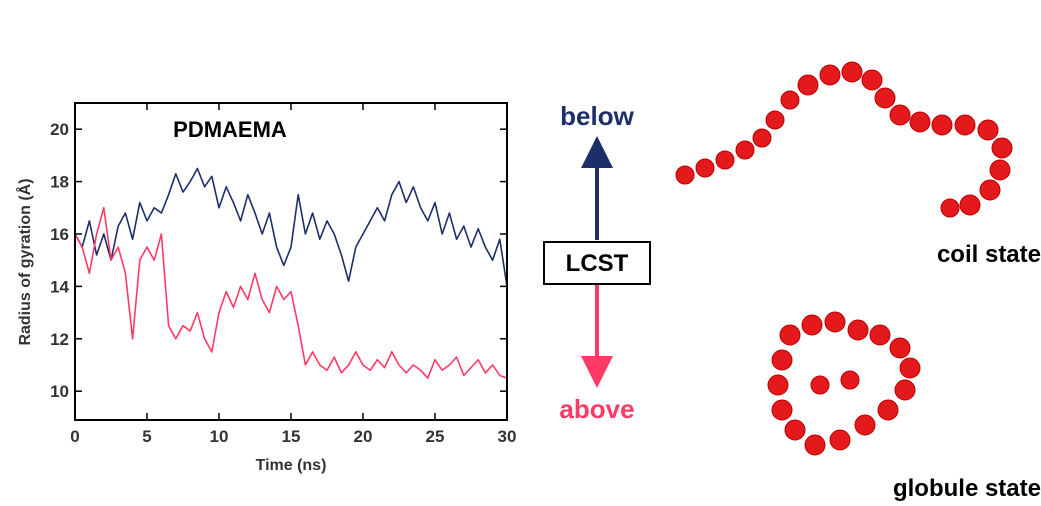 The width and height of the screenshot is (1041, 506). I want to click on x-tick-label: 10, so click(219, 436).